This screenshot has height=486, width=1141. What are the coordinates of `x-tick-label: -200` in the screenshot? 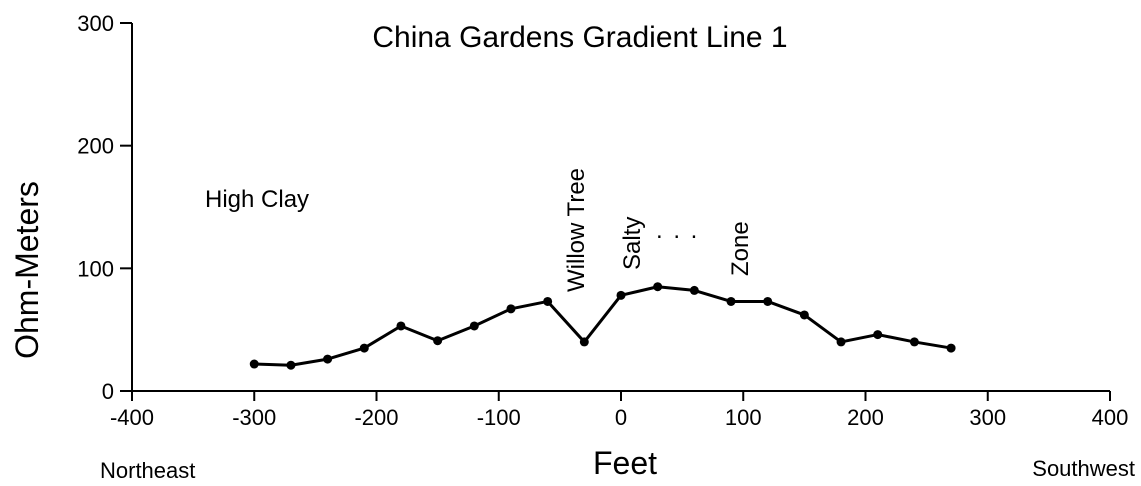 It's located at (376, 417).